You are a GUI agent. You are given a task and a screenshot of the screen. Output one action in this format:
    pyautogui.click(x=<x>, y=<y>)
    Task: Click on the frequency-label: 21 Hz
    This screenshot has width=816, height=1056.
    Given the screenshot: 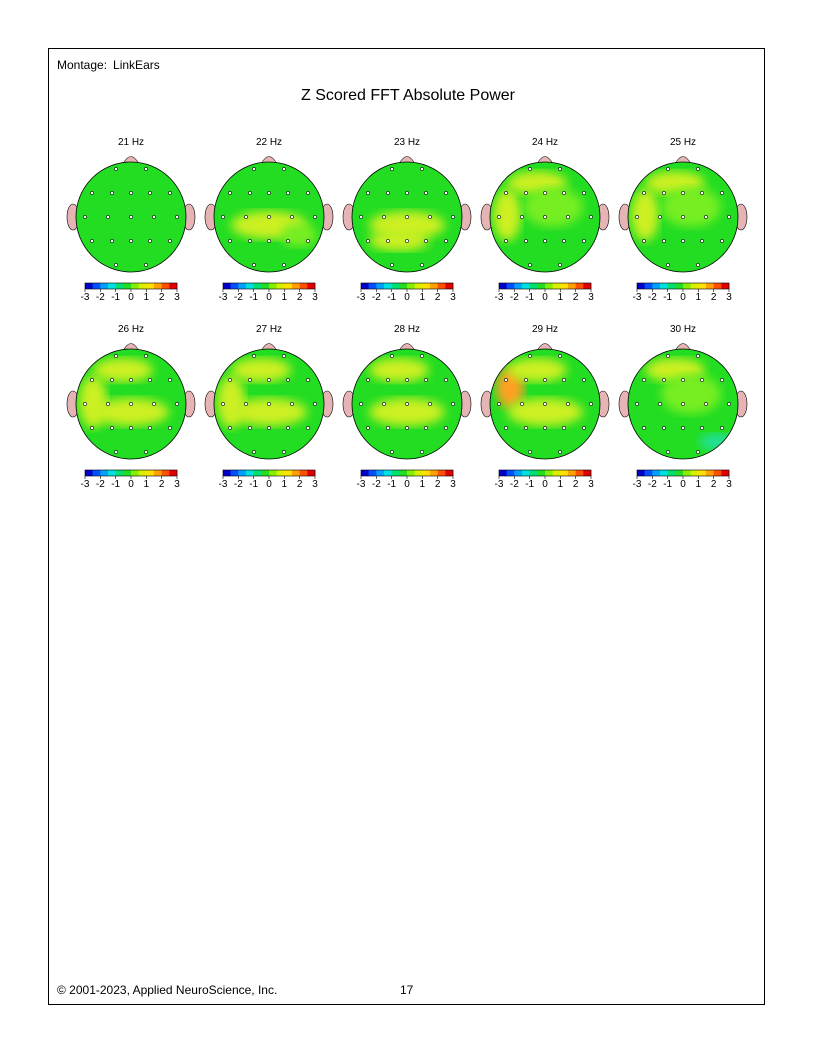 What is the action you would take?
    pyautogui.click(x=131, y=142)
    